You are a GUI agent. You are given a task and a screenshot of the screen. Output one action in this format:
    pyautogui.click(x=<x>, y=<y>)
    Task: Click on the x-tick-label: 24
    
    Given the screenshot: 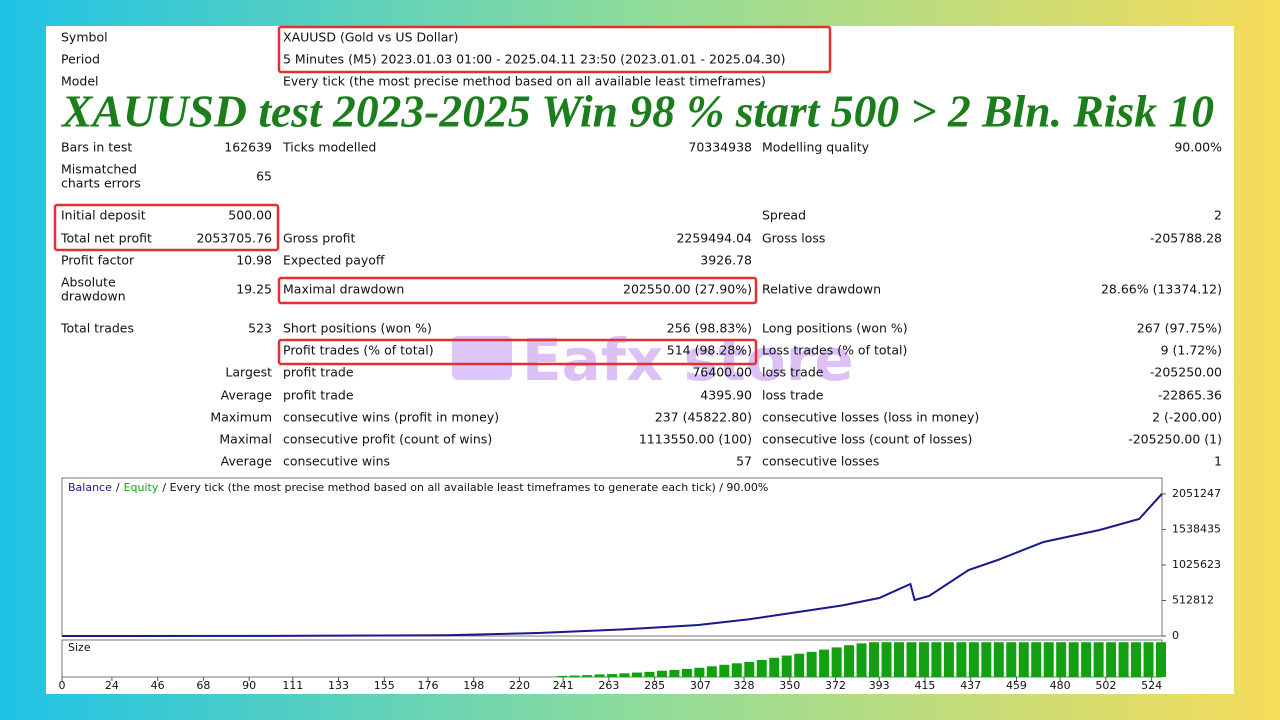 What is the action you would take?
    pyautogui.click(x=112, y=685)
    